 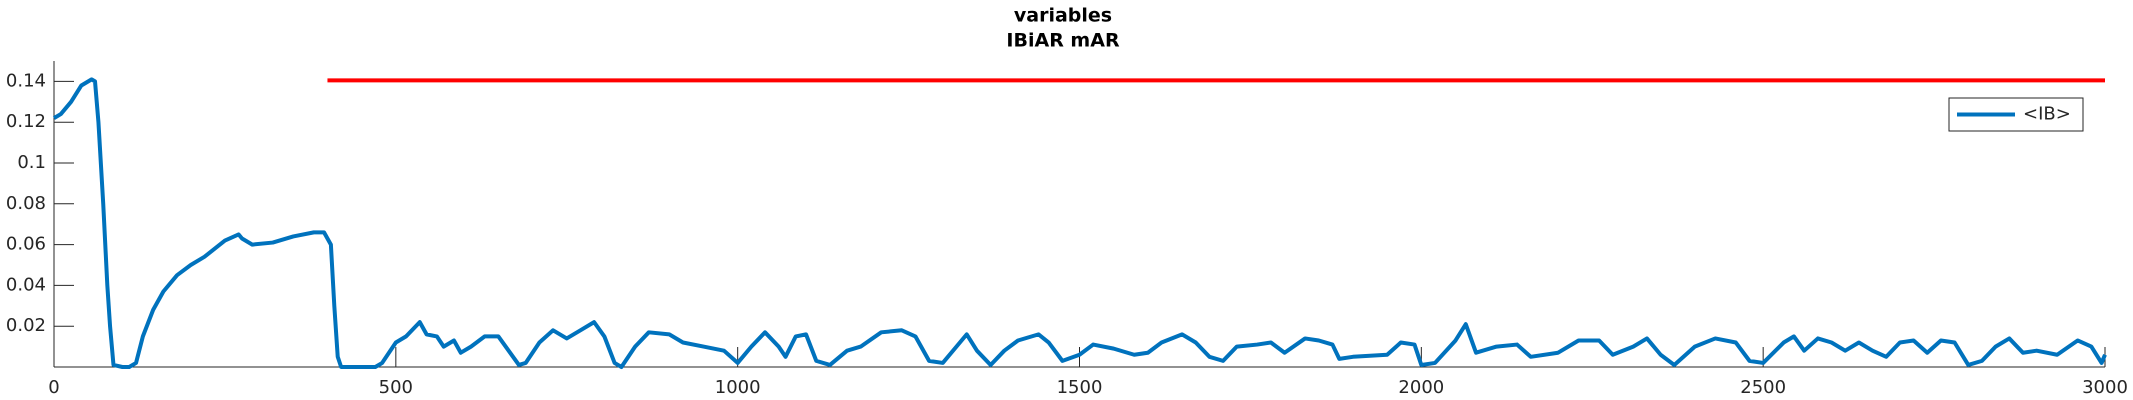 What do you see at coordinates (31, 162) in the screenshot?
I see `y-tick-label: 0.1` at bounding box center [31, 162].